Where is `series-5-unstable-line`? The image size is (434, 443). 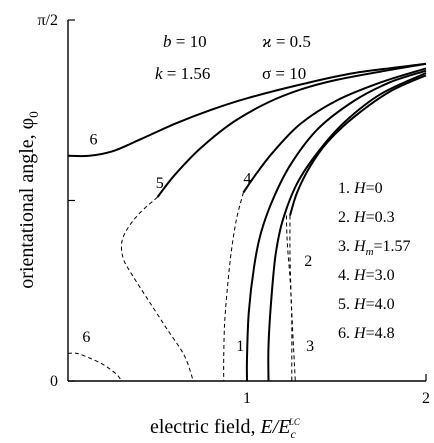
series-5-unstable-line is located at coordinates (157, 289).